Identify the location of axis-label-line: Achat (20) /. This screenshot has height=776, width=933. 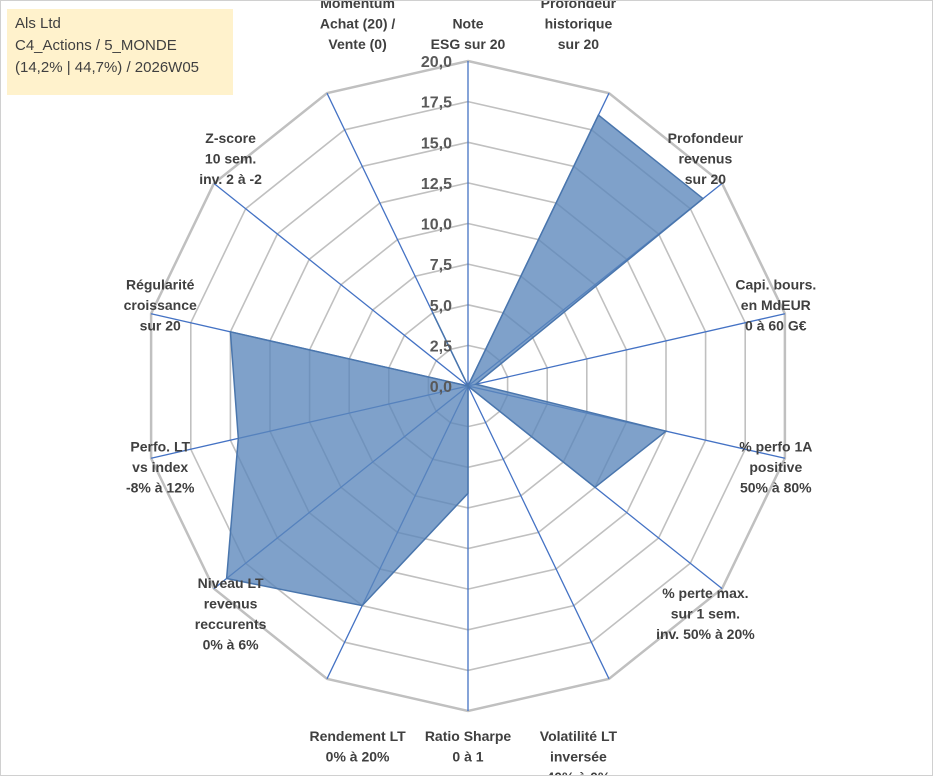
(358, 24).